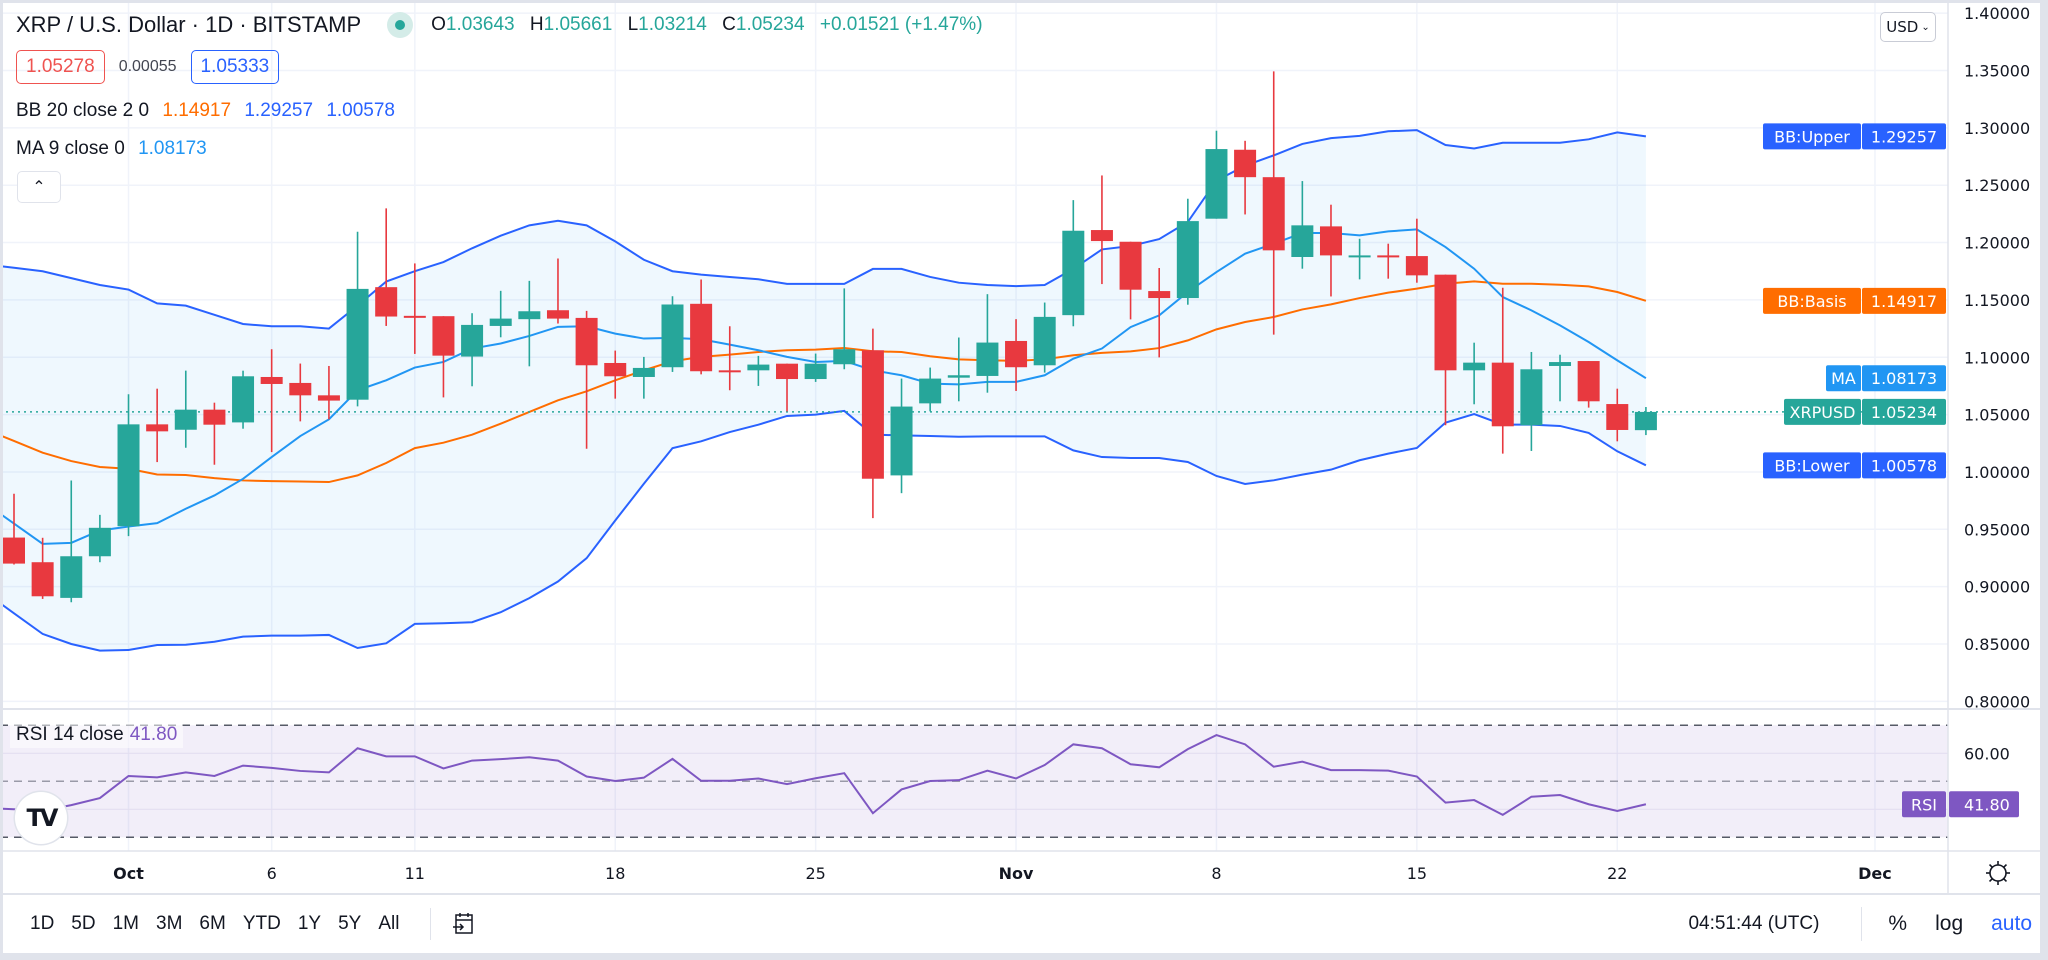 This screenshot has width=2048, height=960. Describe the element at coordinates (1898, 923) in the screenshot. I see `percent-scale-toggle: %` at that location.